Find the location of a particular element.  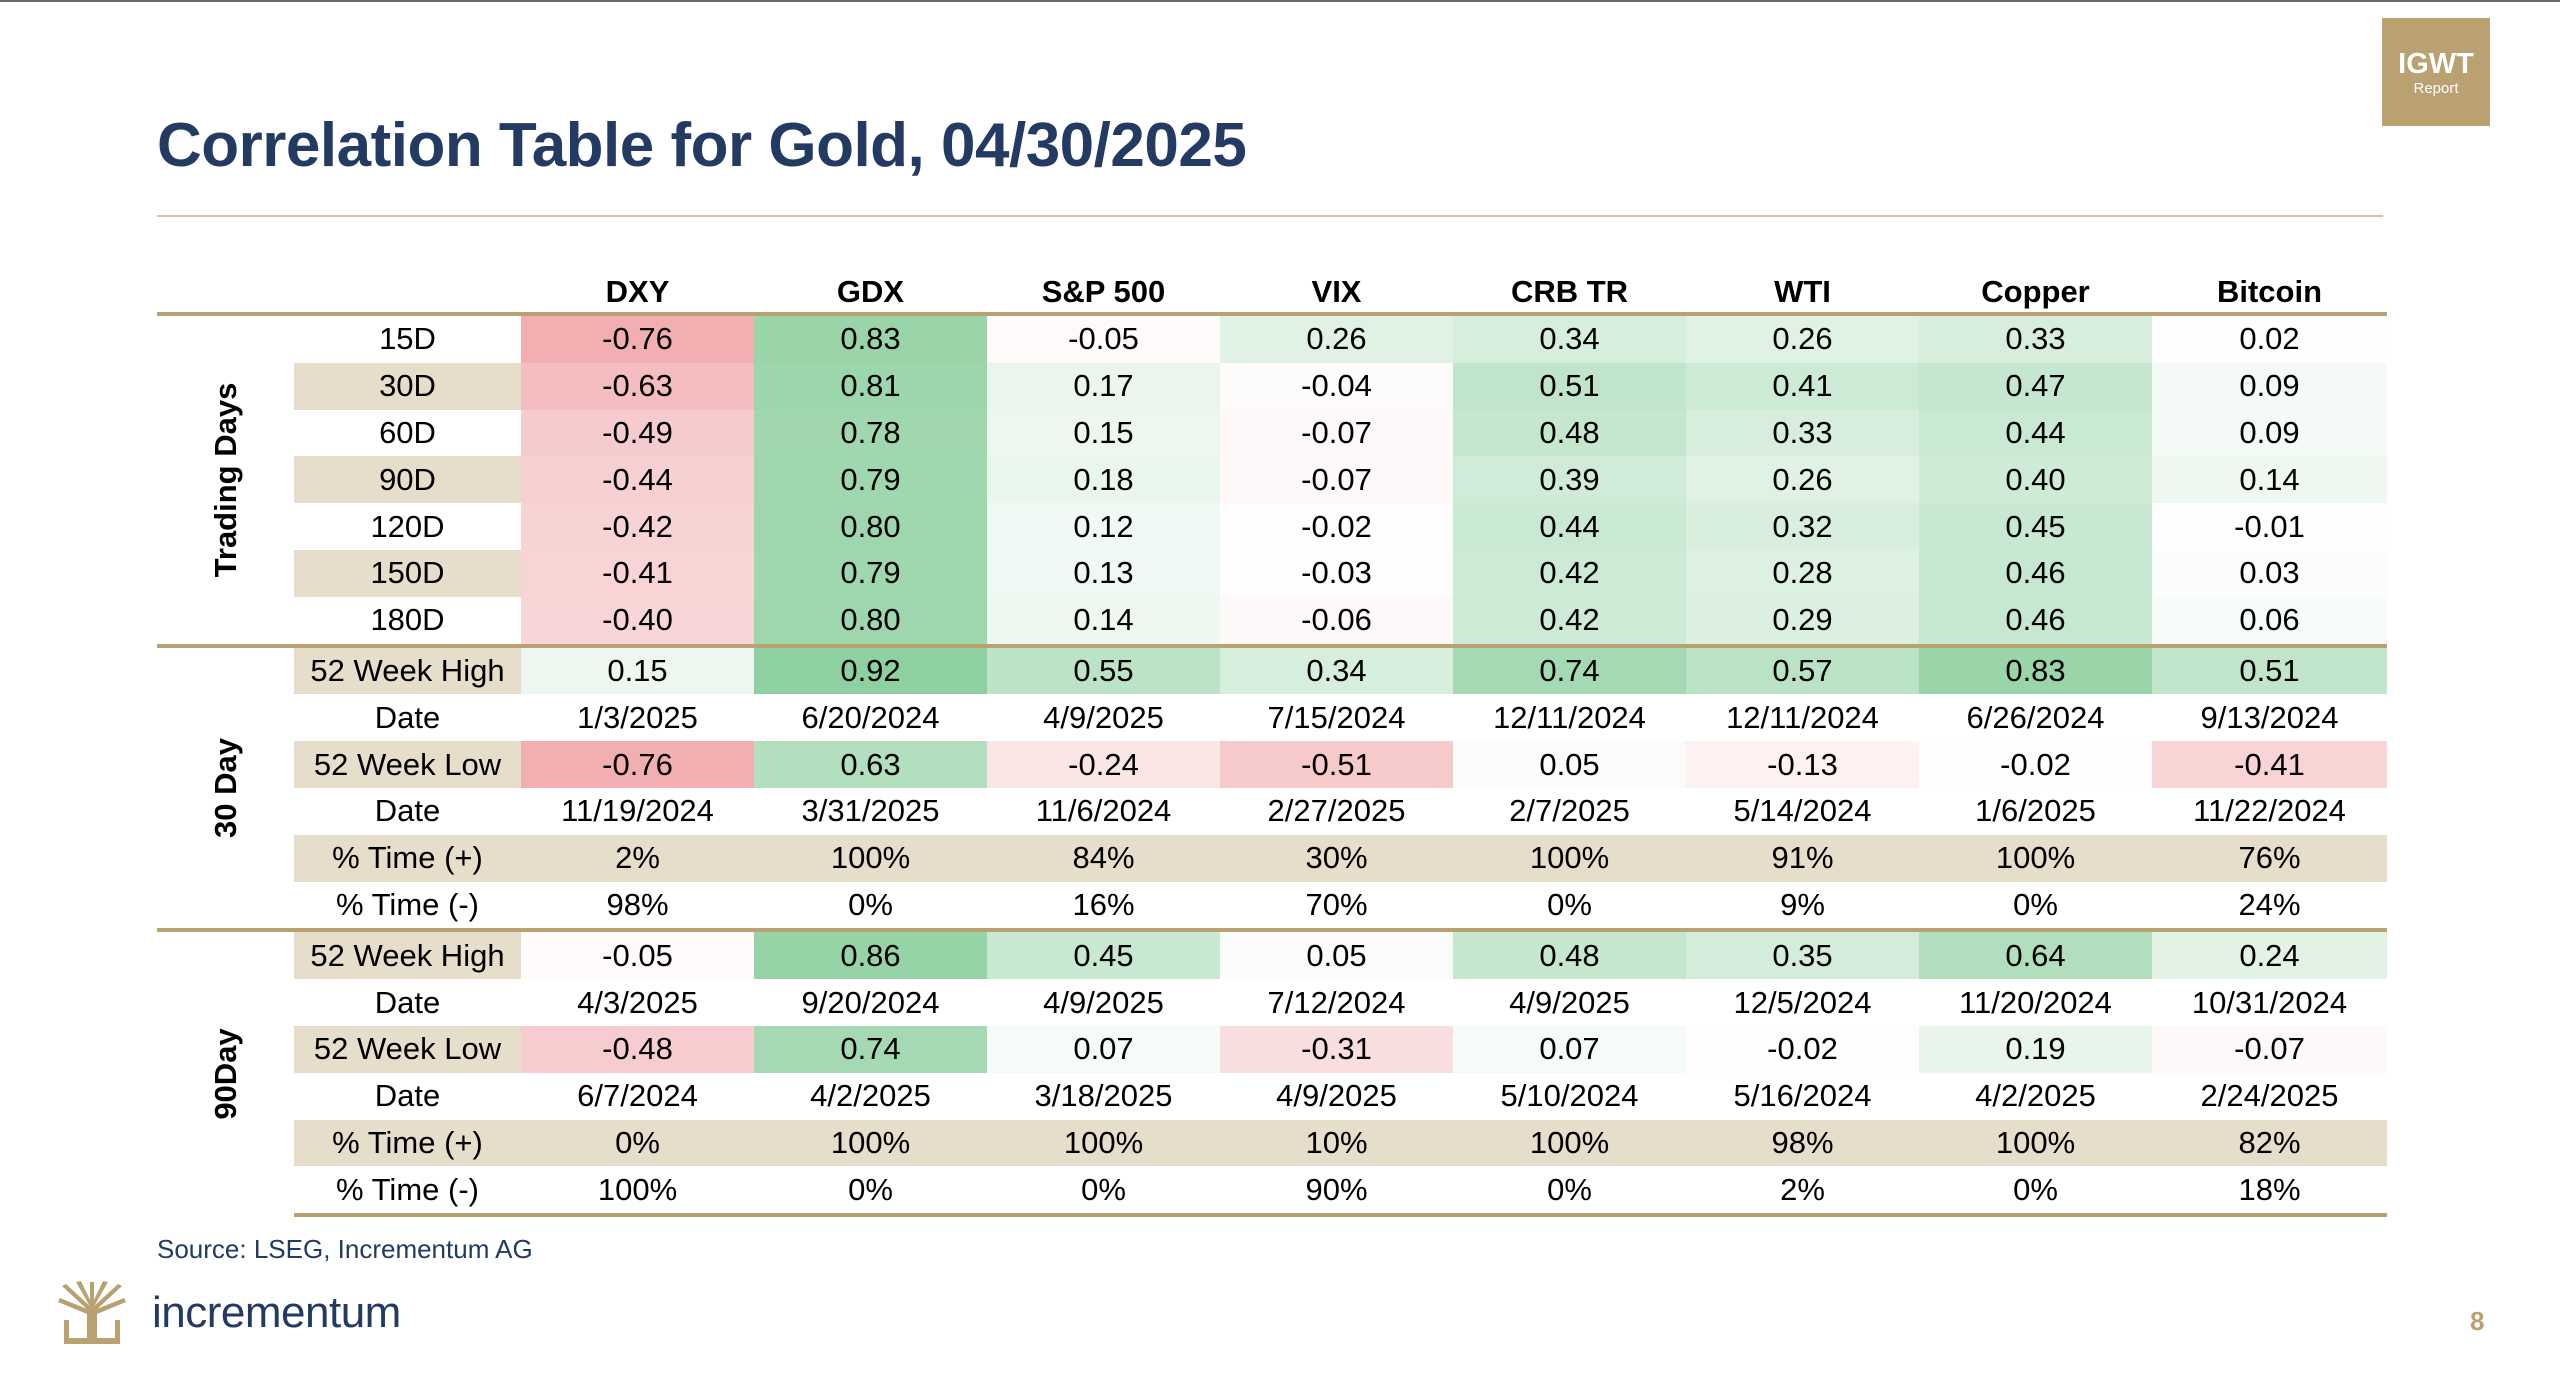

table-cell: 82% is located at coordinates (2269, 1143).